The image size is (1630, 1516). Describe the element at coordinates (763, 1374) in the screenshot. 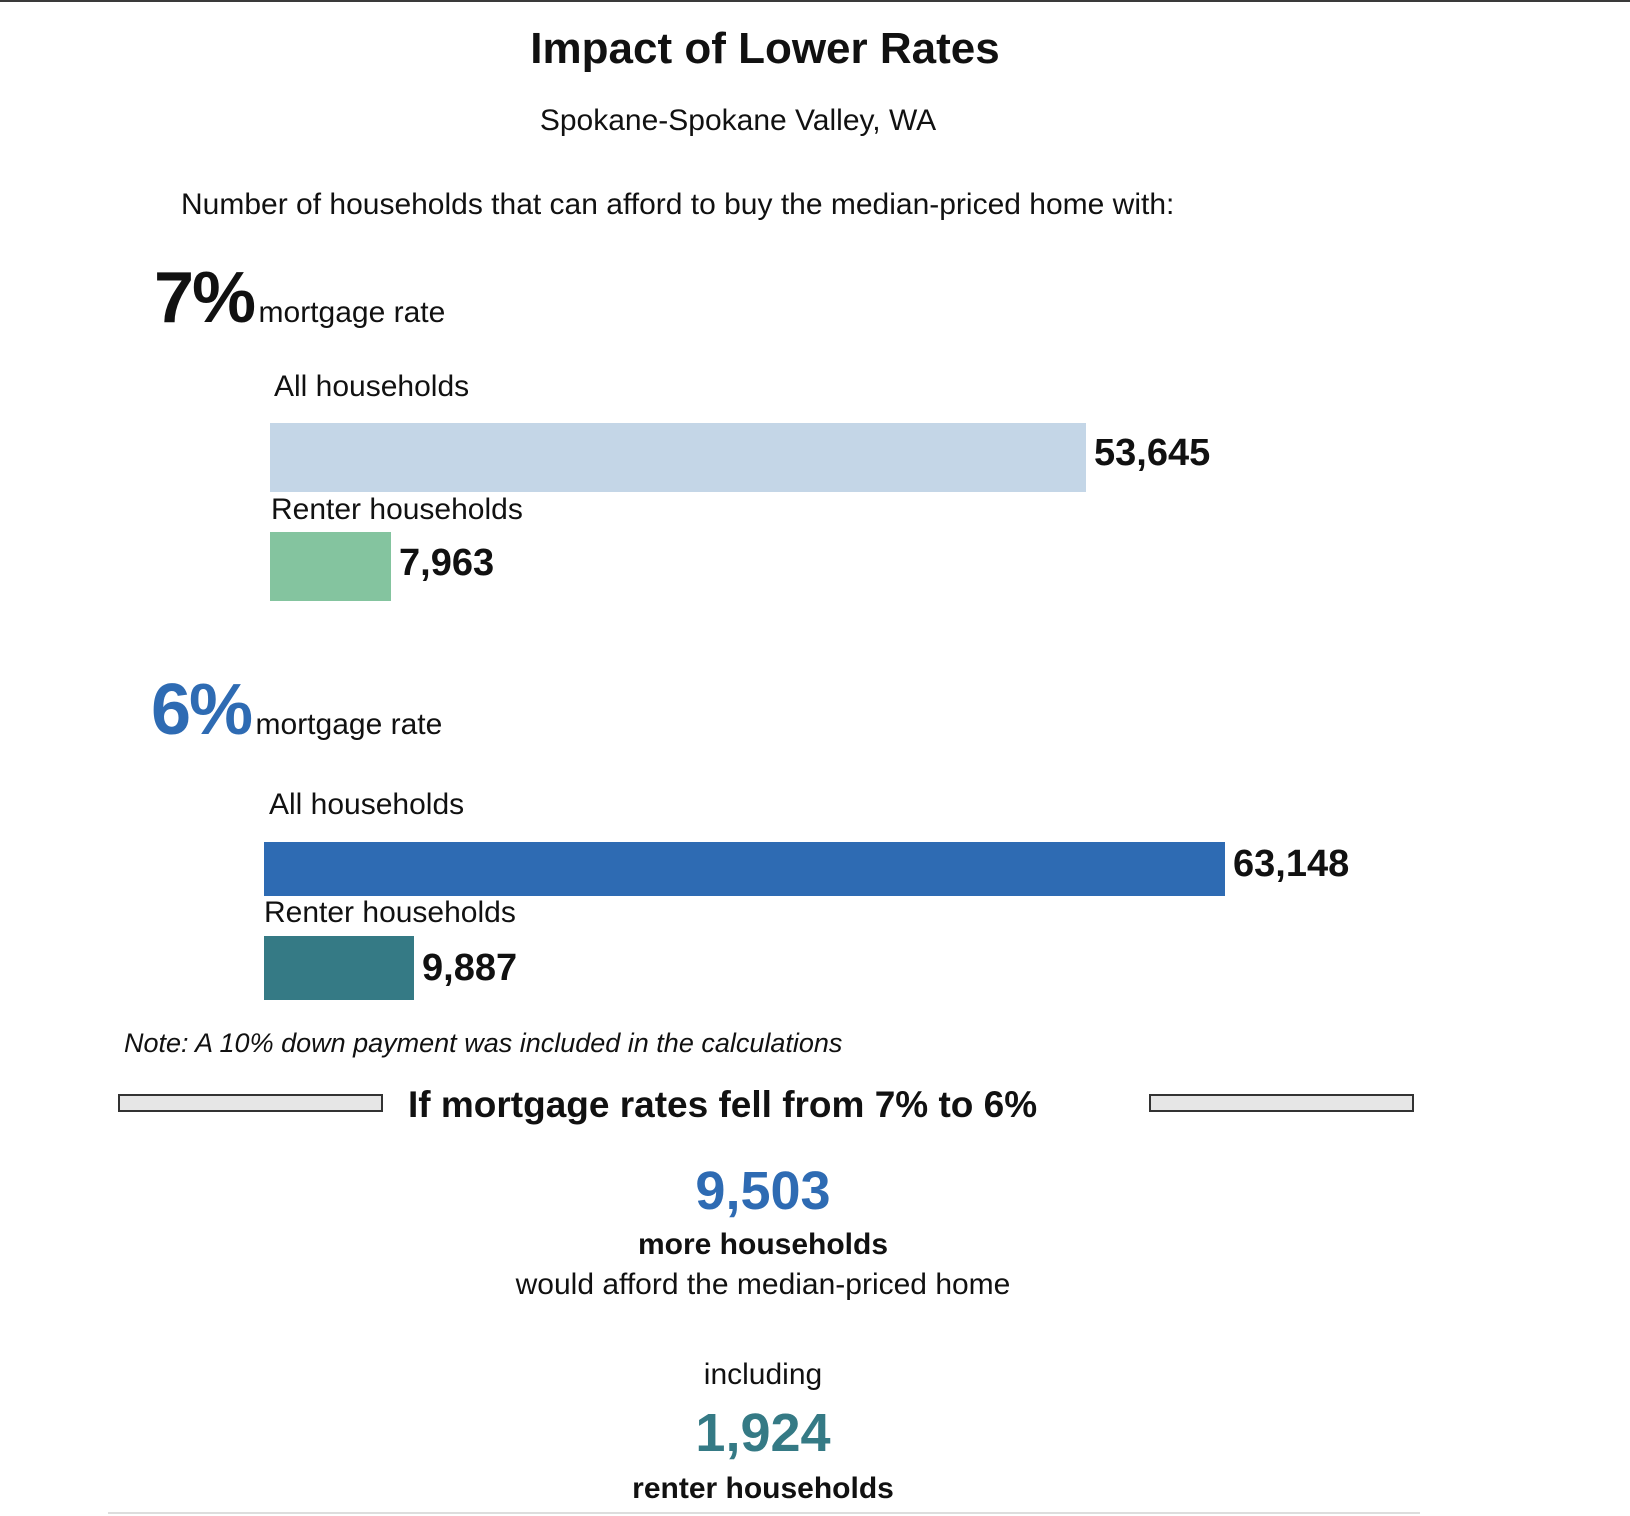

I see `including-text: including` at that location.